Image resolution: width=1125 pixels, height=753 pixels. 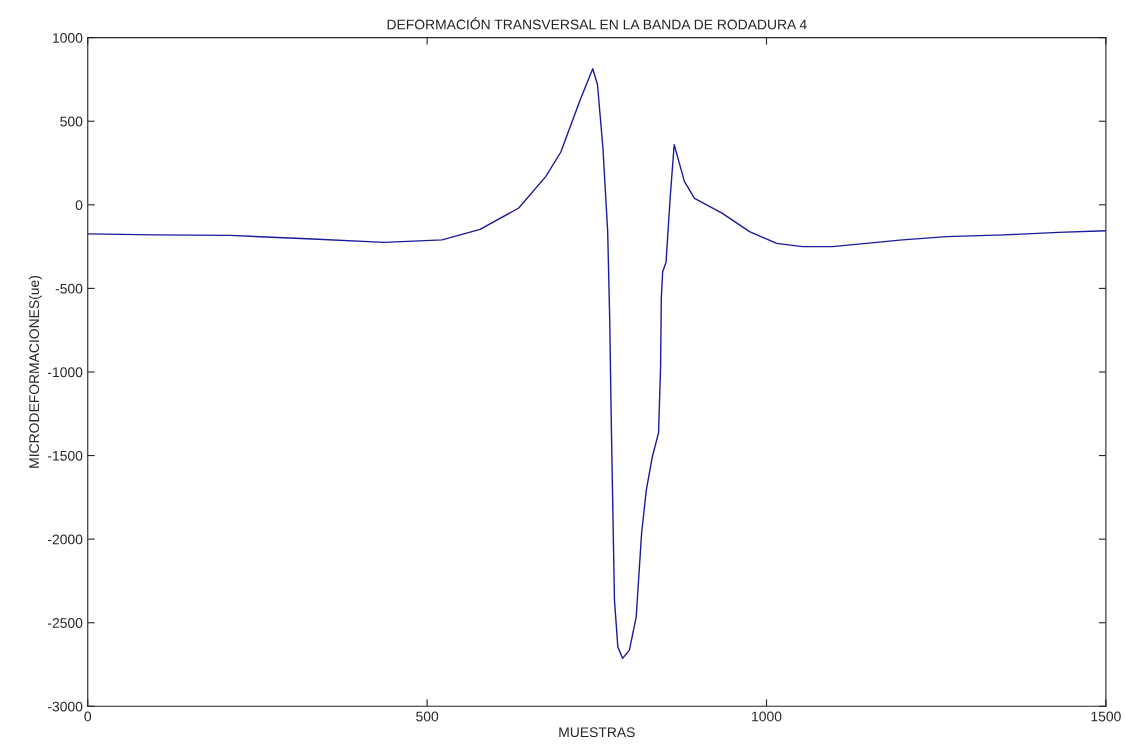 What do you see at coordinates (69, 288) in the screenshot?
I see `y-tick-label: -500` at bounding box center [69, 288].